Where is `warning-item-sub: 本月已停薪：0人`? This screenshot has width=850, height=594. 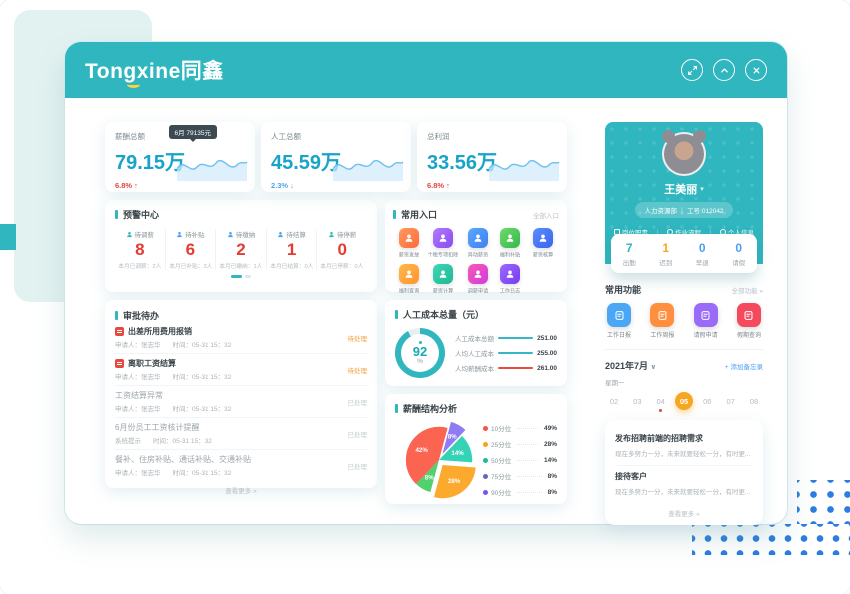 warning-item-sub: 本月已停薪：0人 is located at coordinates (342, 267).